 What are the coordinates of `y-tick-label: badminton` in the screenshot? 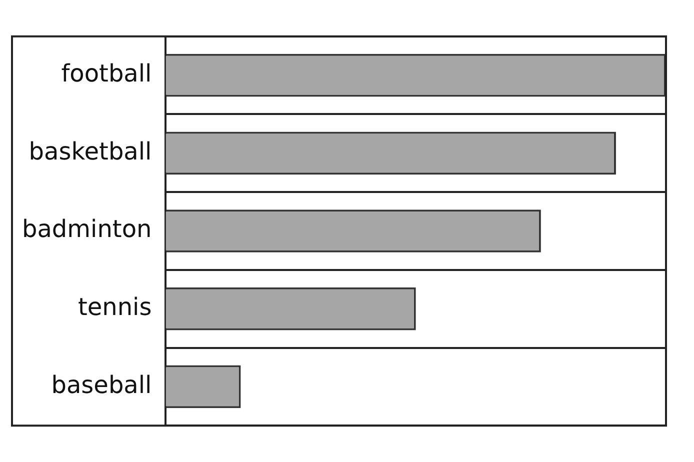 It's located at (87, 229).